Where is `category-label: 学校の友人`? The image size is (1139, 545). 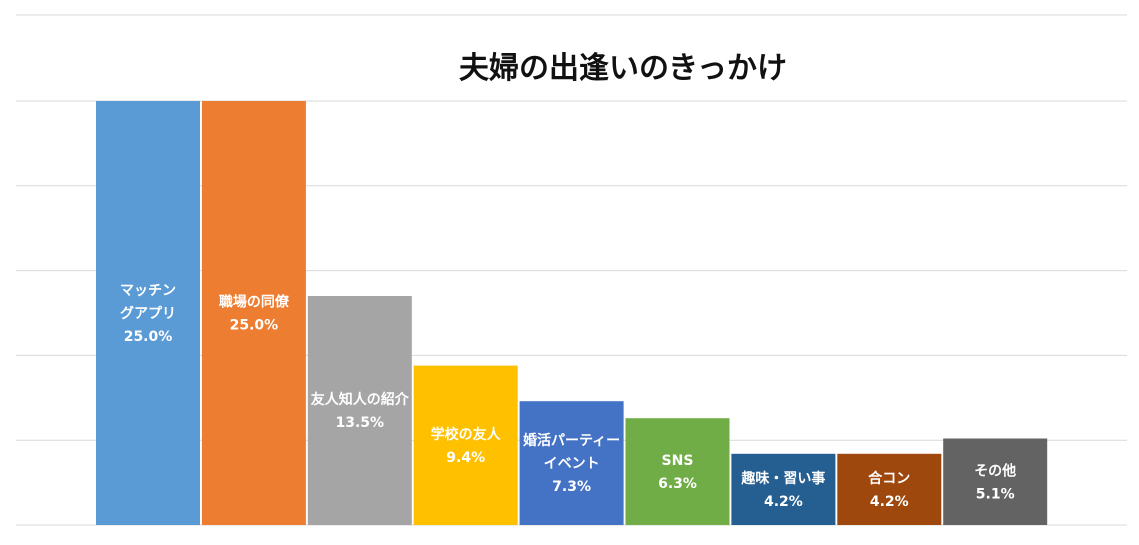
category-label: 学校の友人 is located at coordinates (466, 434).